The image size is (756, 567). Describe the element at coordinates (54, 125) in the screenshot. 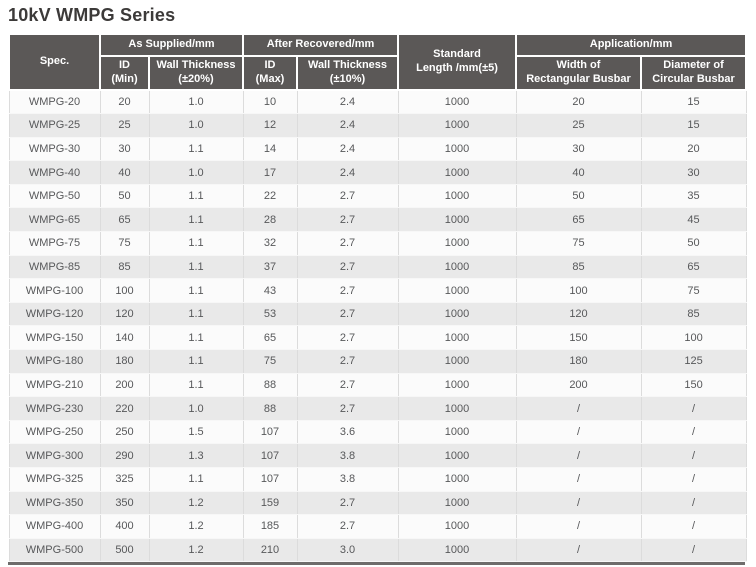

I see `cell-spec: WMPG-25` at that location.